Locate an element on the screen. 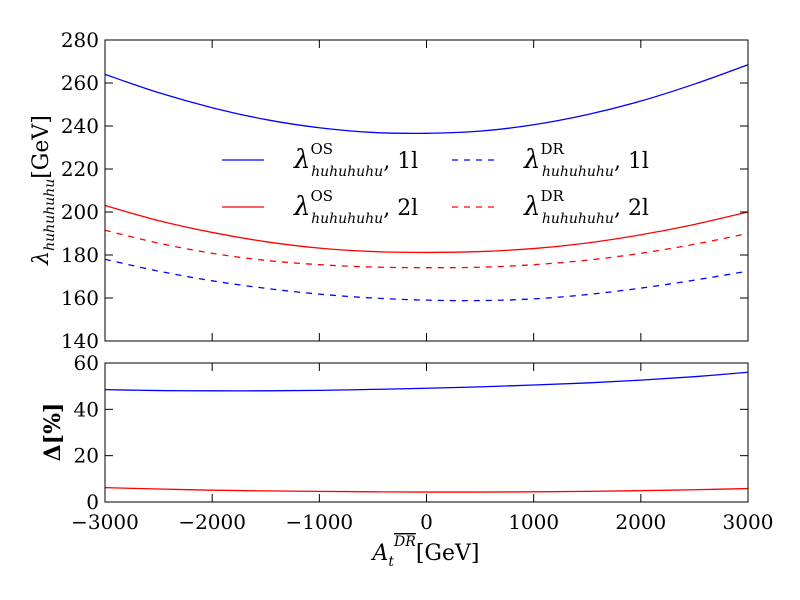 The height and width of the screenshot is (600, 800). legend-label-0: λOS huhuhuhu, 1l is located at coordinates (355, 160).